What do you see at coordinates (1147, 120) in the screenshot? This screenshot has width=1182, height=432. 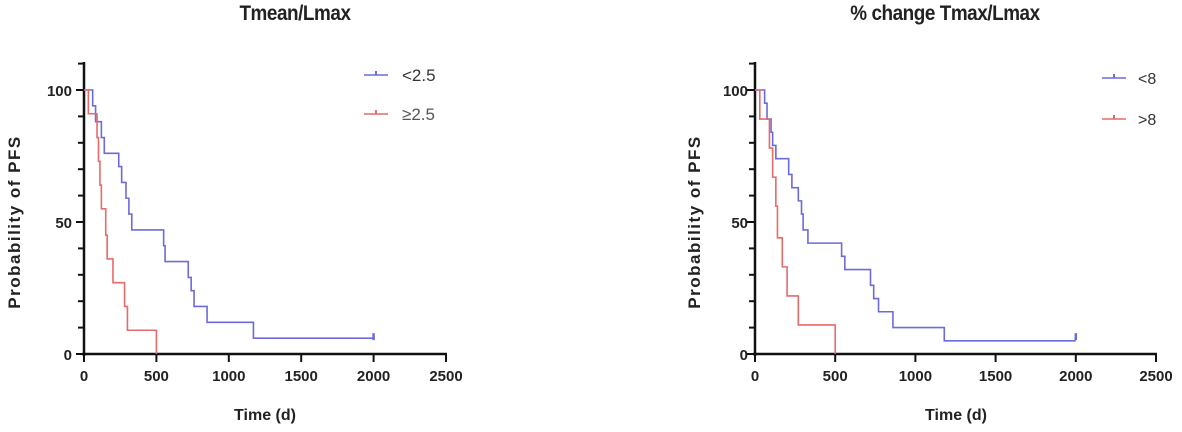 I see `svg-text: >8` at bounding box center [1147, 120].